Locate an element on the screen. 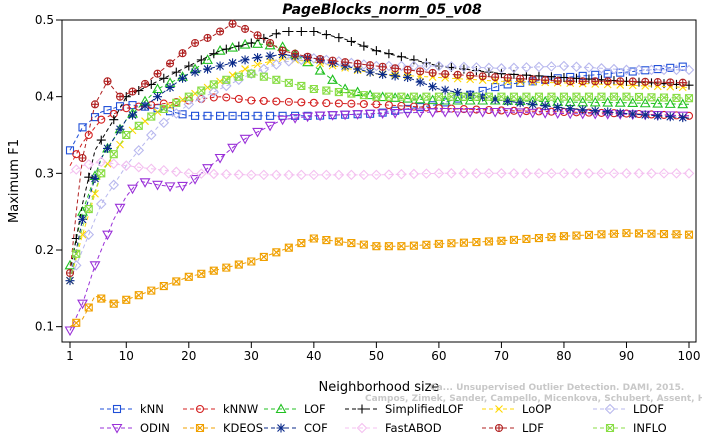 The width and height of the screenshot is (702, 434). data-point-loop is located at coordinates (645, 85).